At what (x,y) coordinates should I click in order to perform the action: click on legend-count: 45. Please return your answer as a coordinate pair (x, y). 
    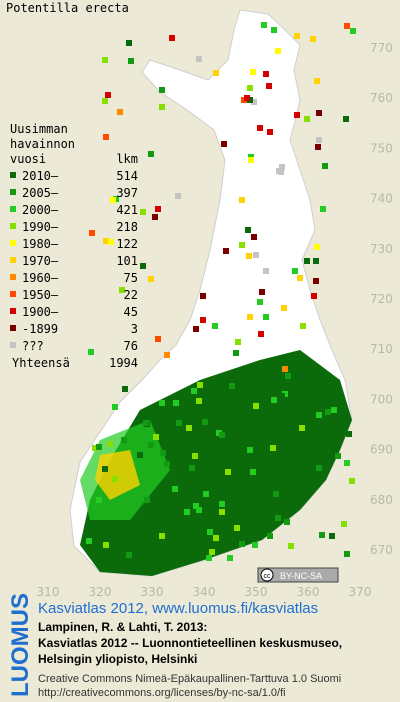
    Looking at the image, I should click on (131, 312).